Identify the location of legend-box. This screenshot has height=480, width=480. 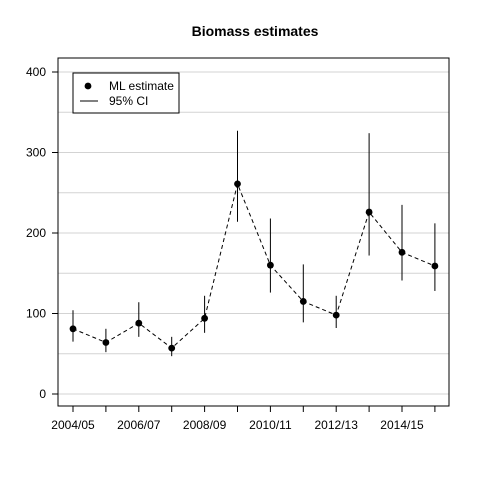
(126, 93).